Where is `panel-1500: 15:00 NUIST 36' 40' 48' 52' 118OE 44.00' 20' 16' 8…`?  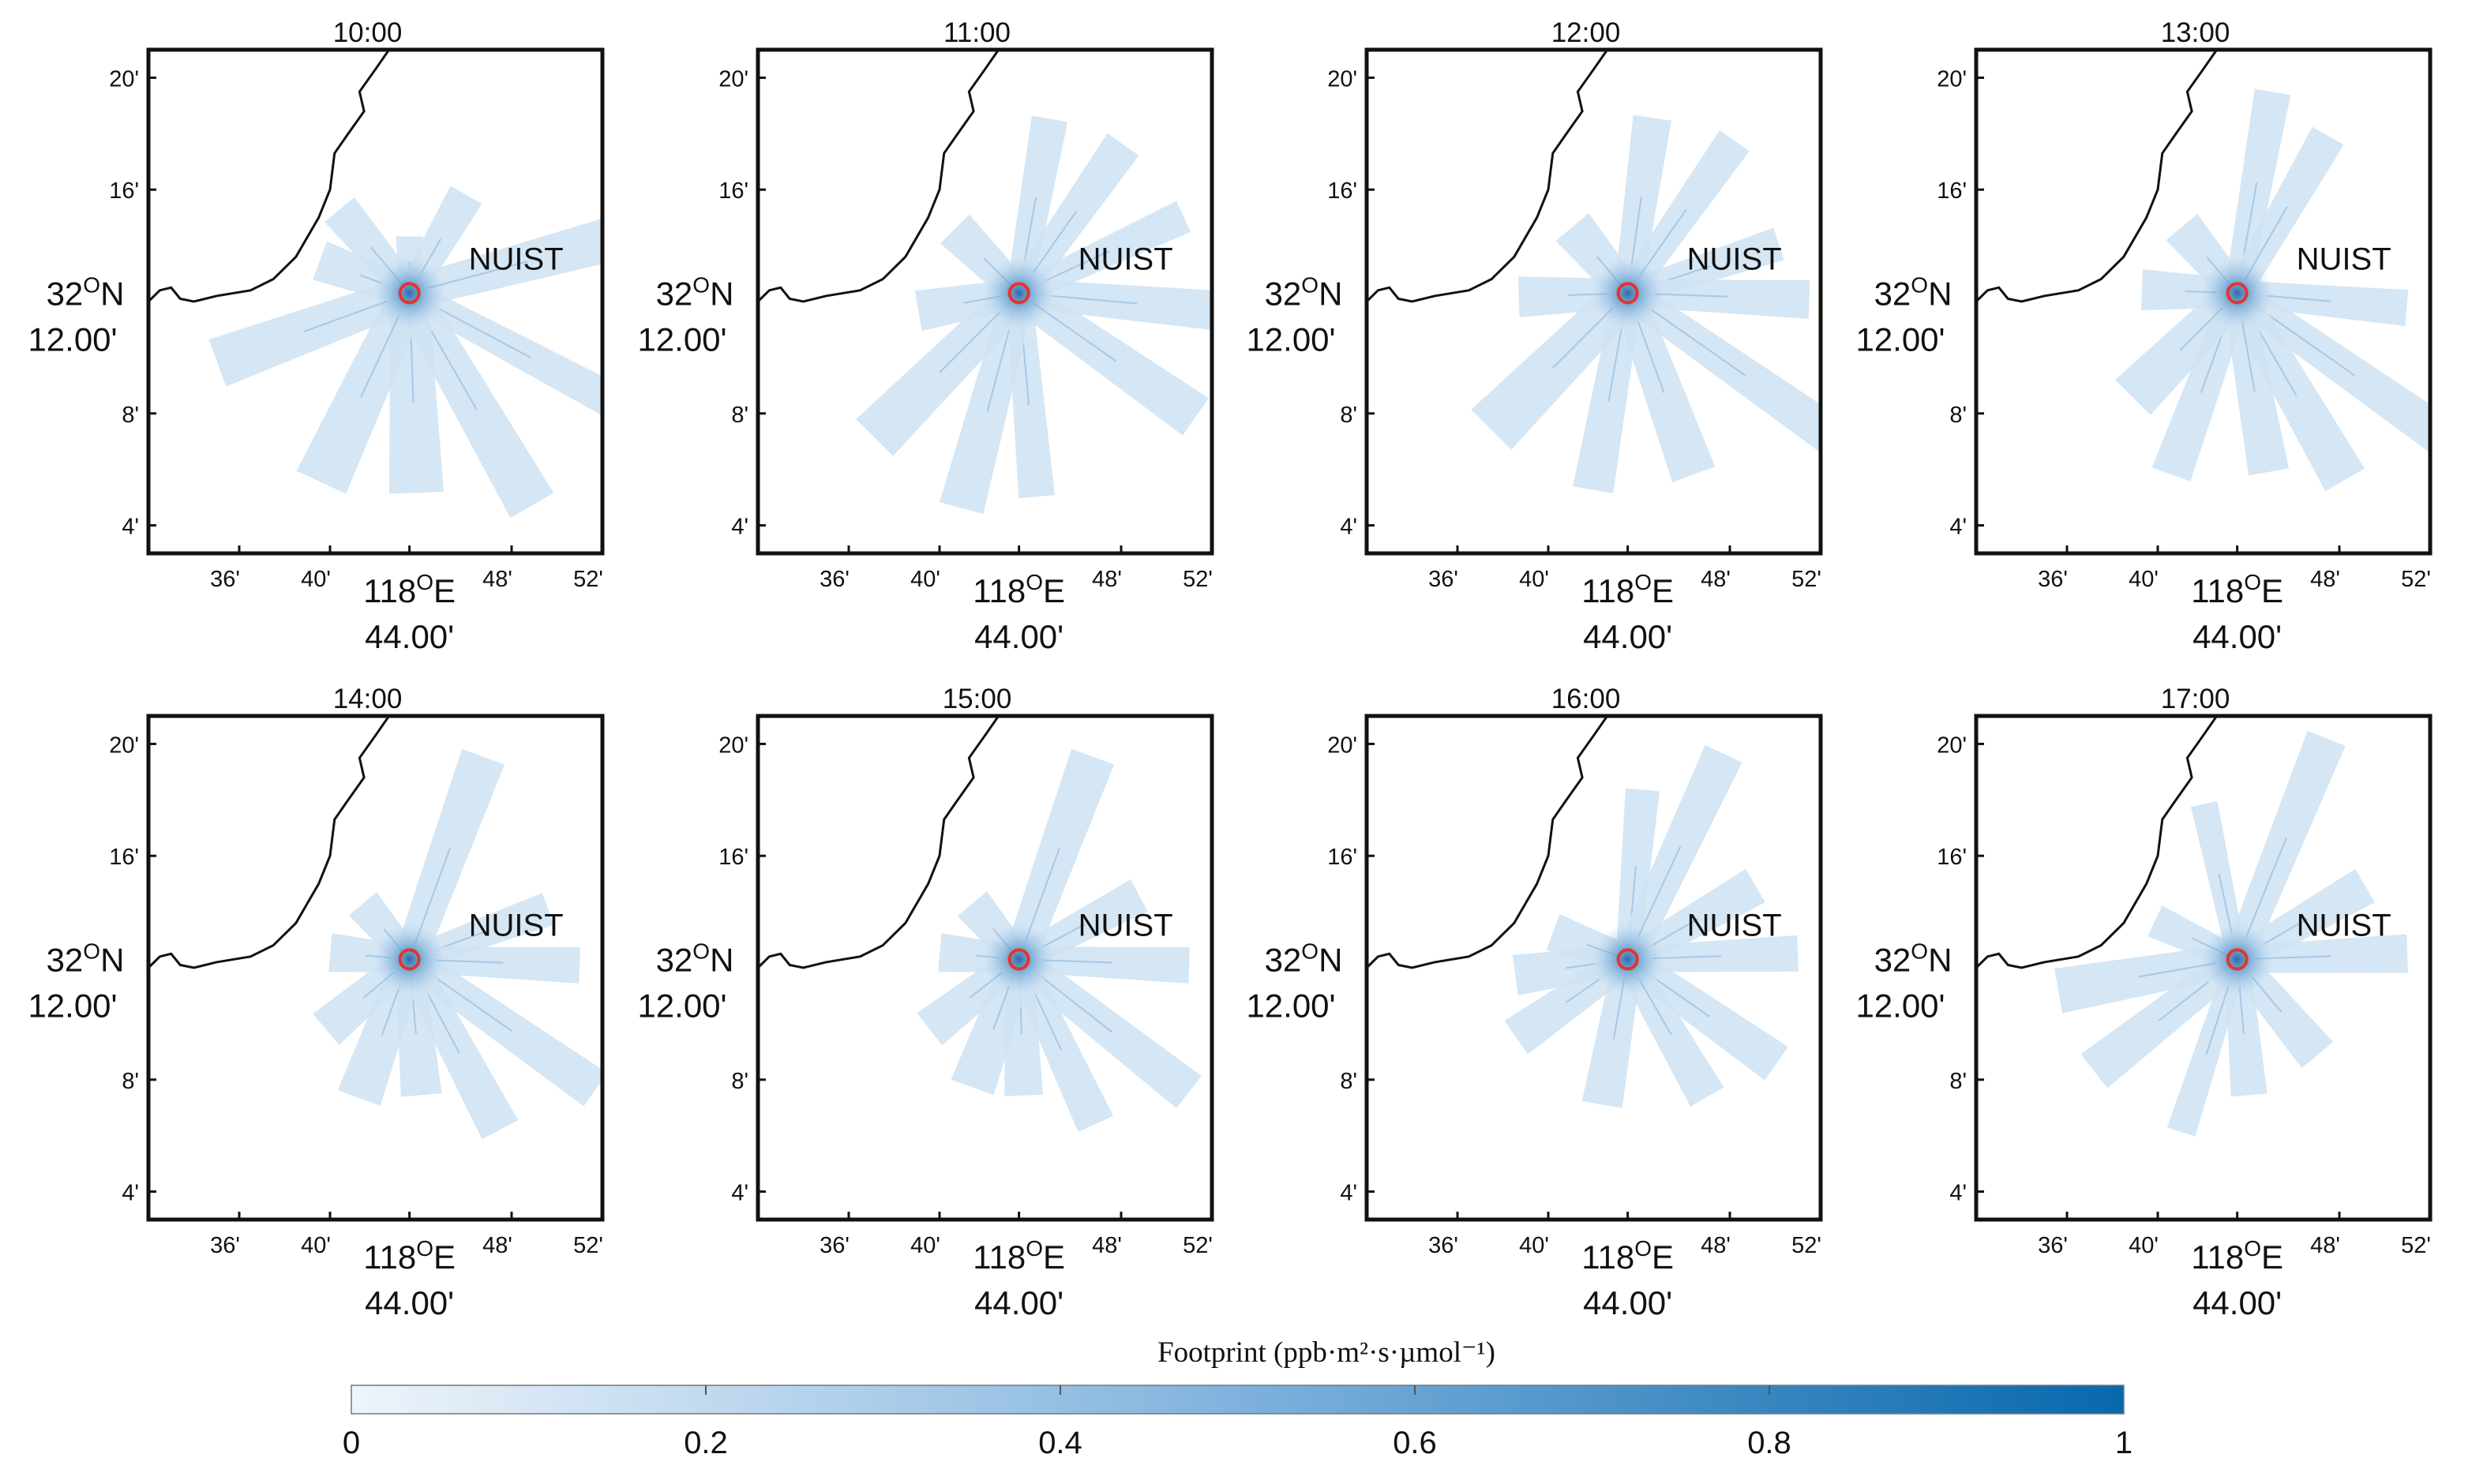 panel-1500: 15:00 NUIST 36' 40' 48' 52' 118OE 44.00' 20' 16' 8… is located at coordinates (925, 1002).